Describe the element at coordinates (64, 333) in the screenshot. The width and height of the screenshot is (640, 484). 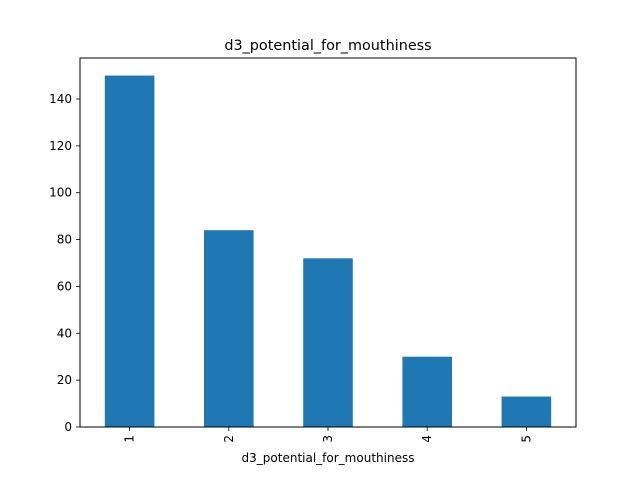
I see `y-tick-label: 40` at that location.